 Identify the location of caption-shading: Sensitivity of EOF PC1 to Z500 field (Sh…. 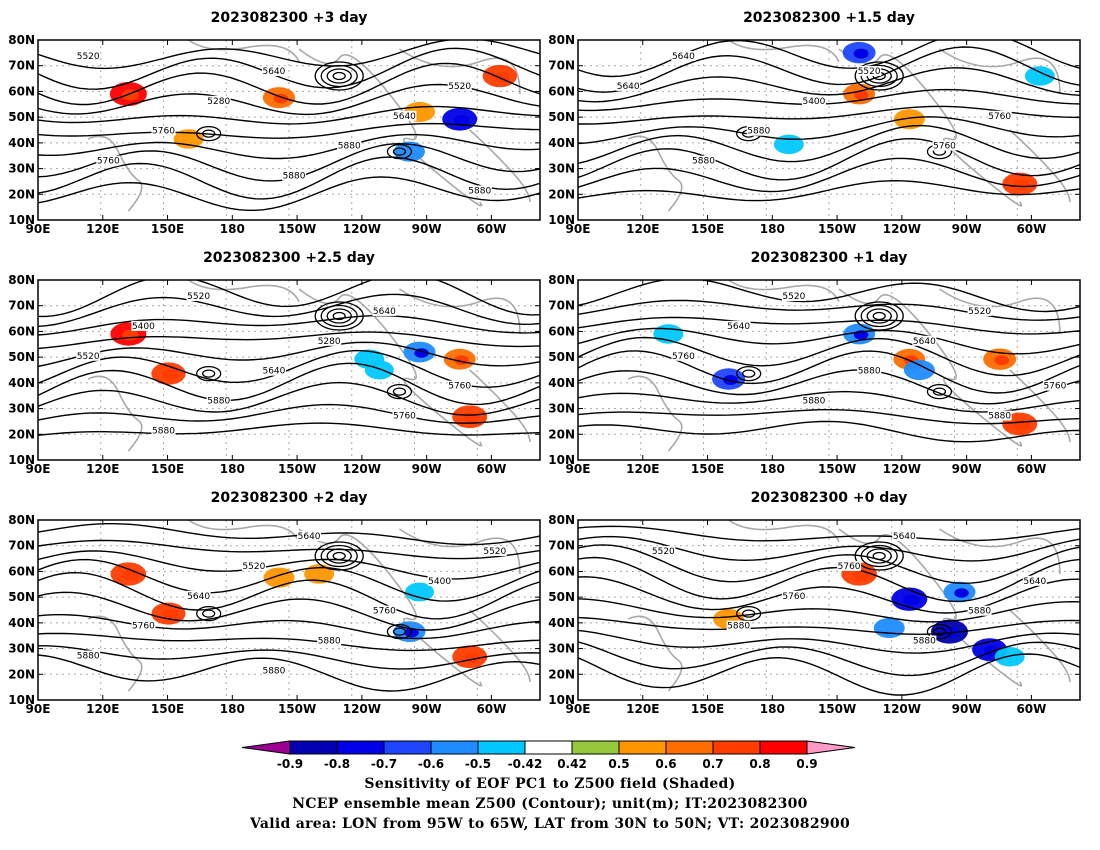
(550, 784).